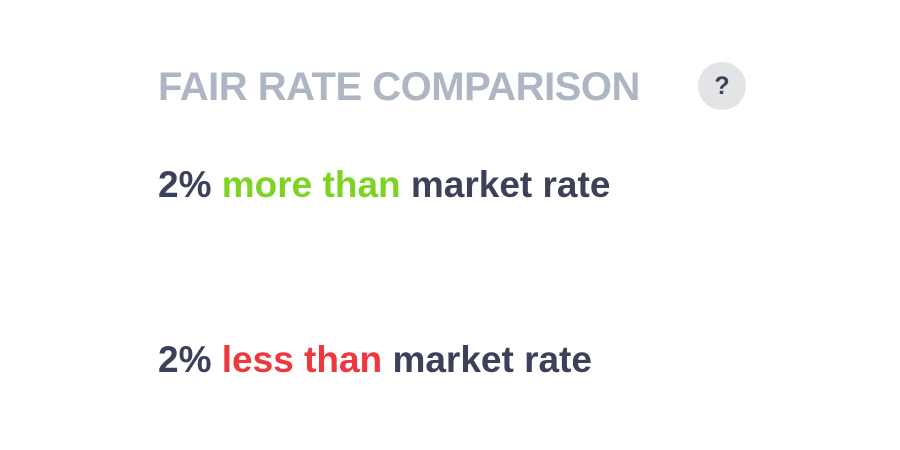 This screenshot has height=450, width=900. Describe the element at coordinates (302, 359) in the screenshot. I see `rate-qualifier-less: less than` at that location.